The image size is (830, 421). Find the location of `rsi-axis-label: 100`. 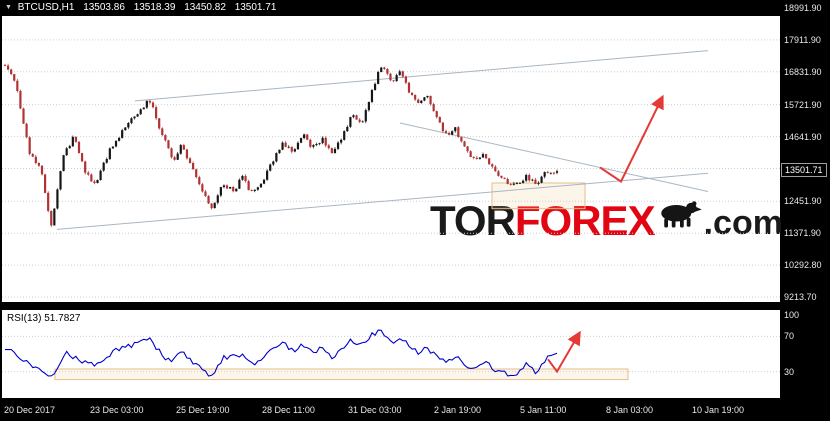

rsi-axis-label: 100 is located at coordinates (792, 315).